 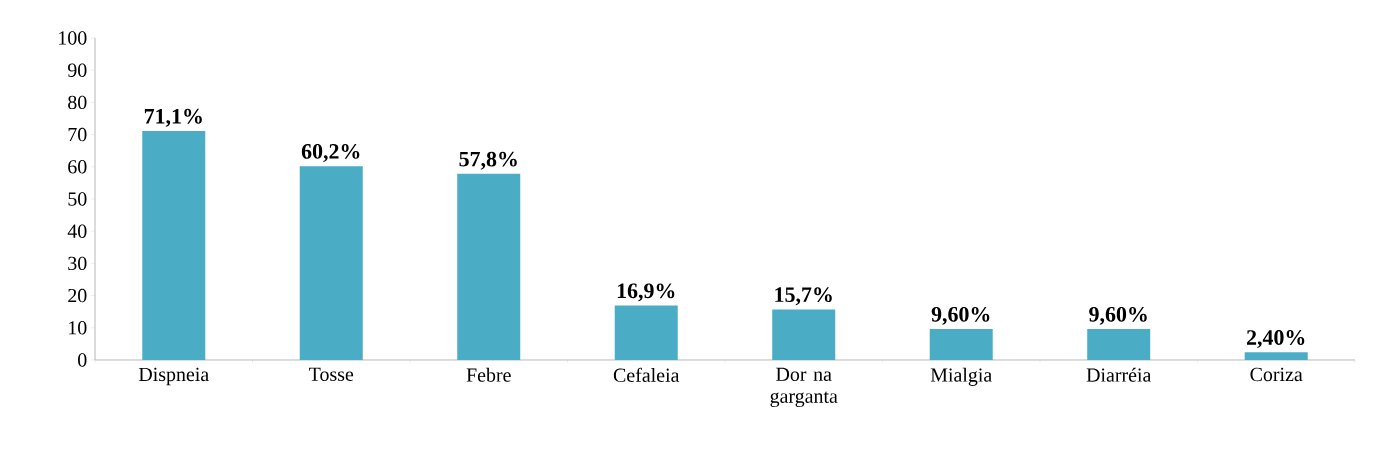 What do you see at coordinates (488, 160) in the screenshot?
I see `data-label: 57,8%` at bounding box center [488, 160].